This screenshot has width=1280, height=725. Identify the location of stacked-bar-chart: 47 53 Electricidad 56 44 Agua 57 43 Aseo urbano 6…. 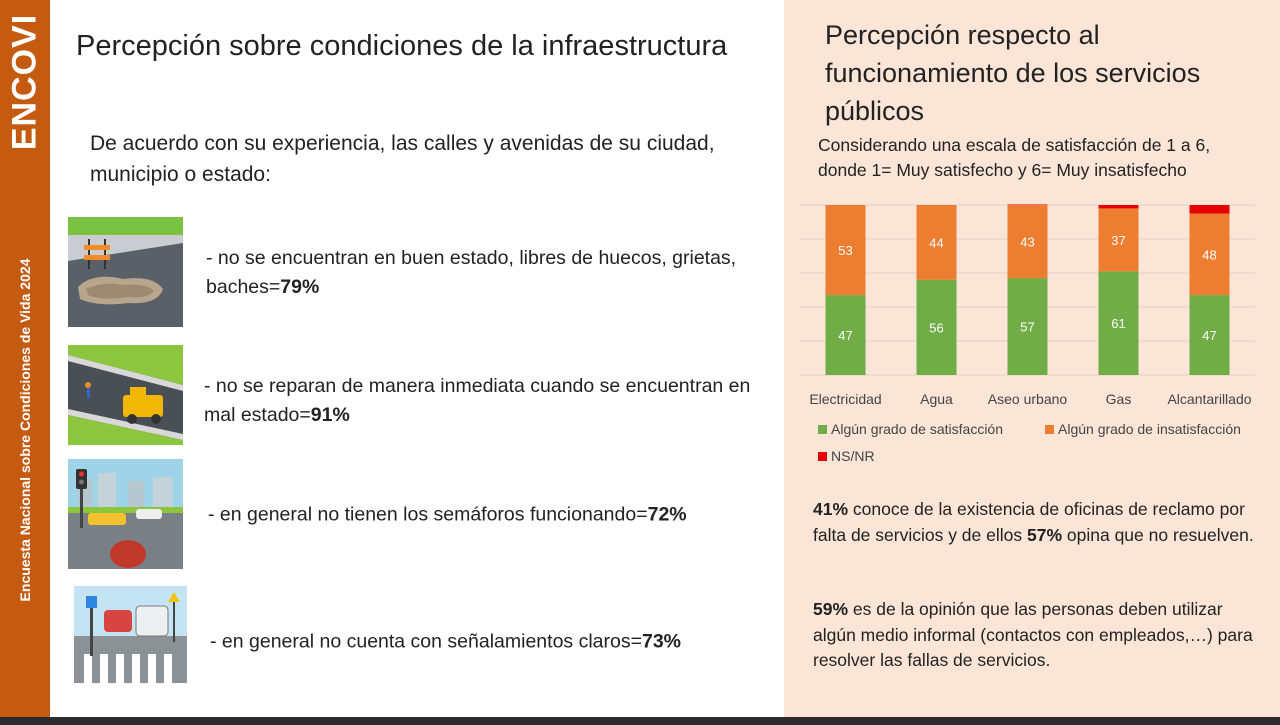
(1027, 305).